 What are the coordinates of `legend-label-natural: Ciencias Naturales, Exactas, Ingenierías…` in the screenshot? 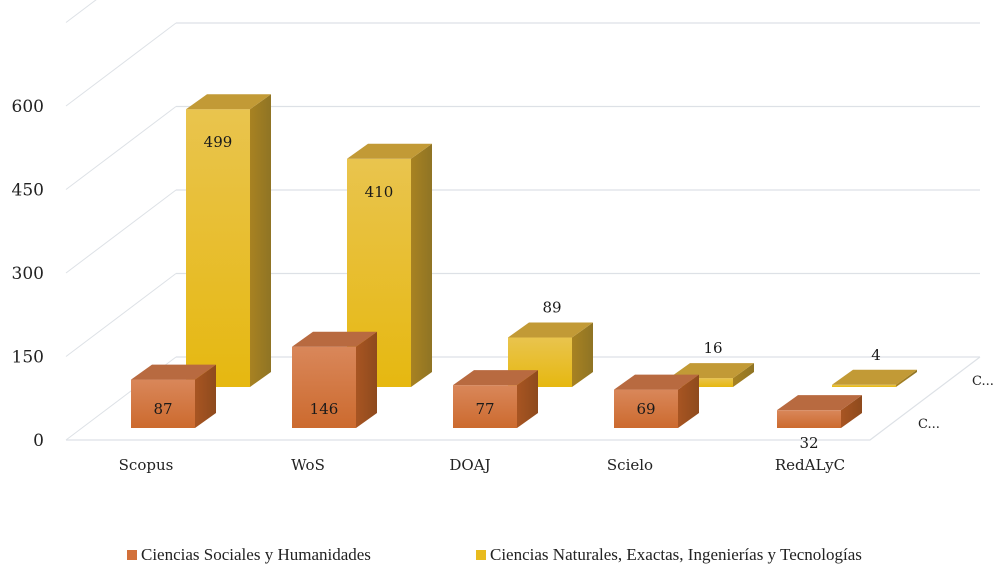 It's located at (676, 554).